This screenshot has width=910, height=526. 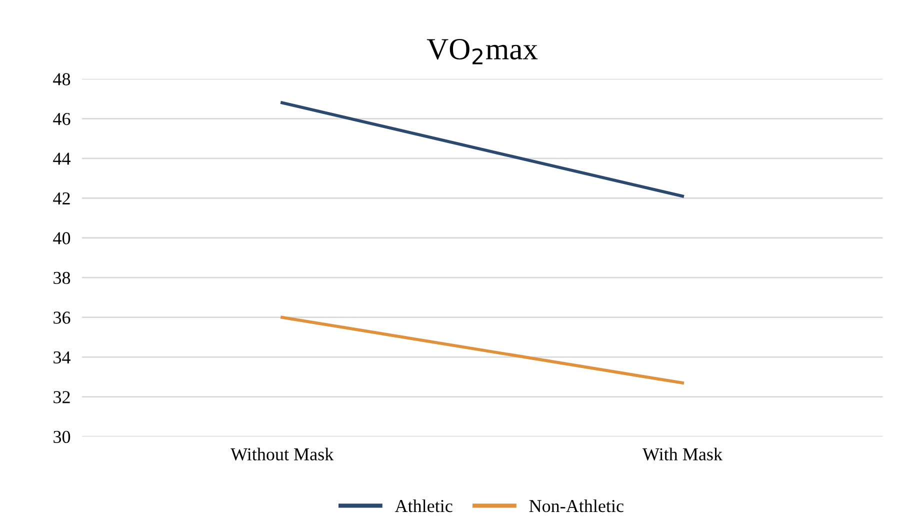 I want to click on y-tick-label: 32, so click(x=62, y=397).